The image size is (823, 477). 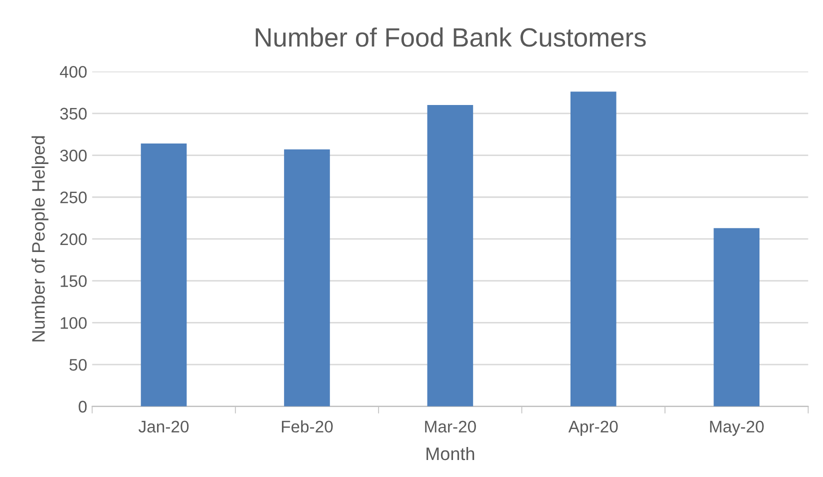 I want to click on x-tick-label: Apr-20, so click(x=593, y=428).